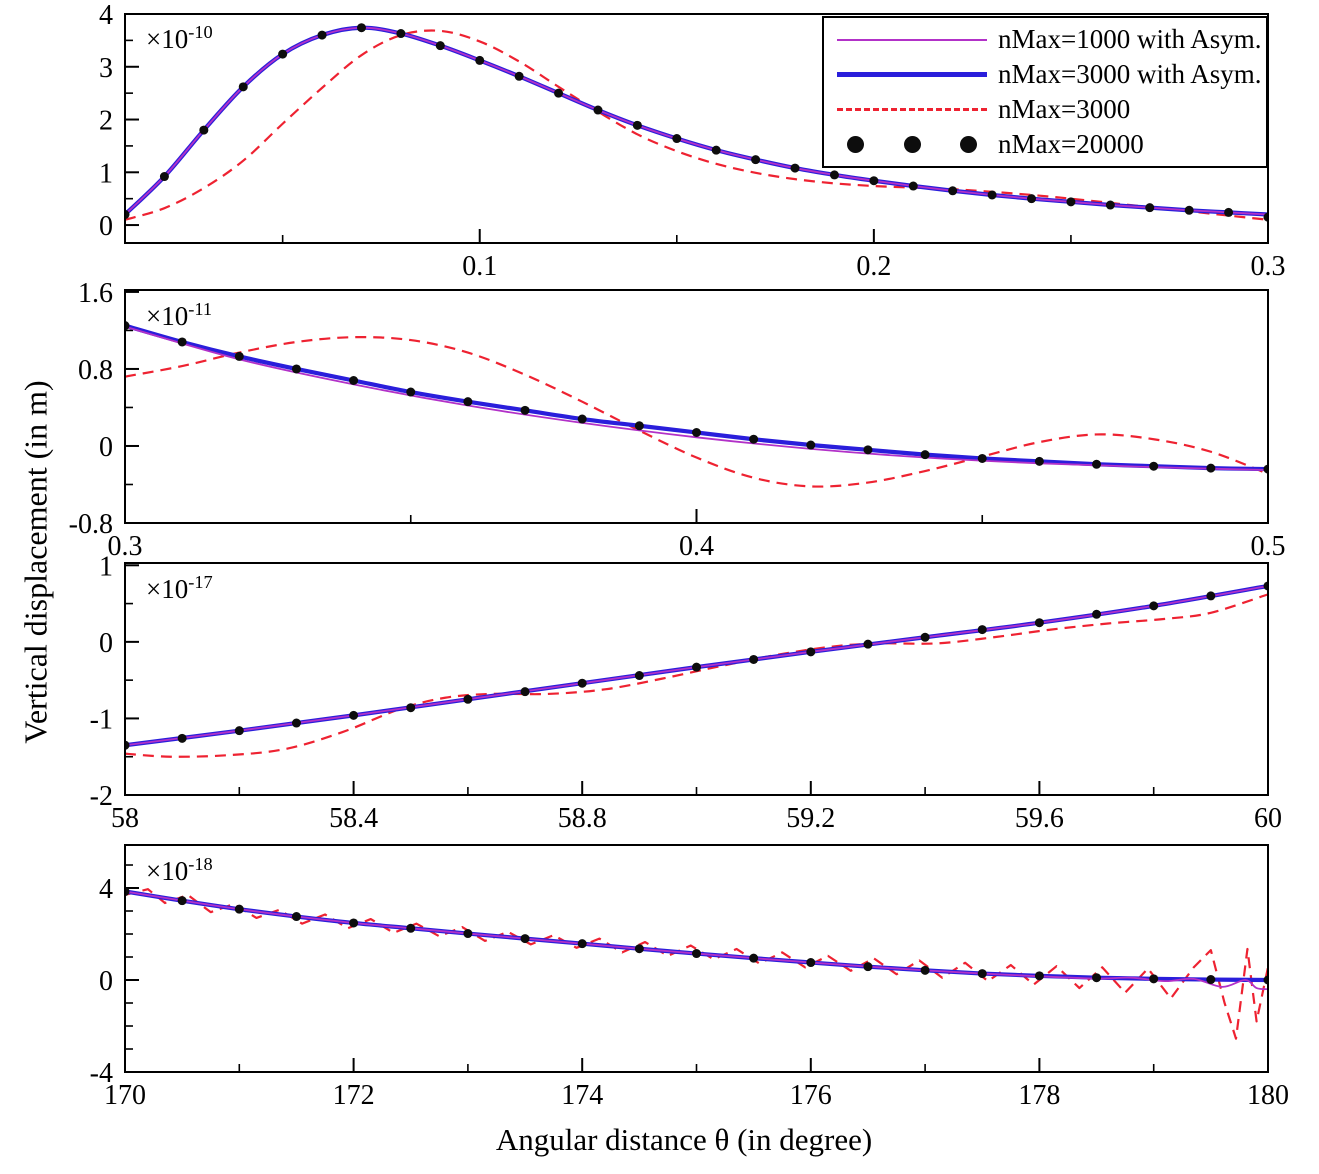 The height and width of the screenshot is (1174, 1319). I want to click on legend-item-n20000: nMax=20000, so click(1051, 144).